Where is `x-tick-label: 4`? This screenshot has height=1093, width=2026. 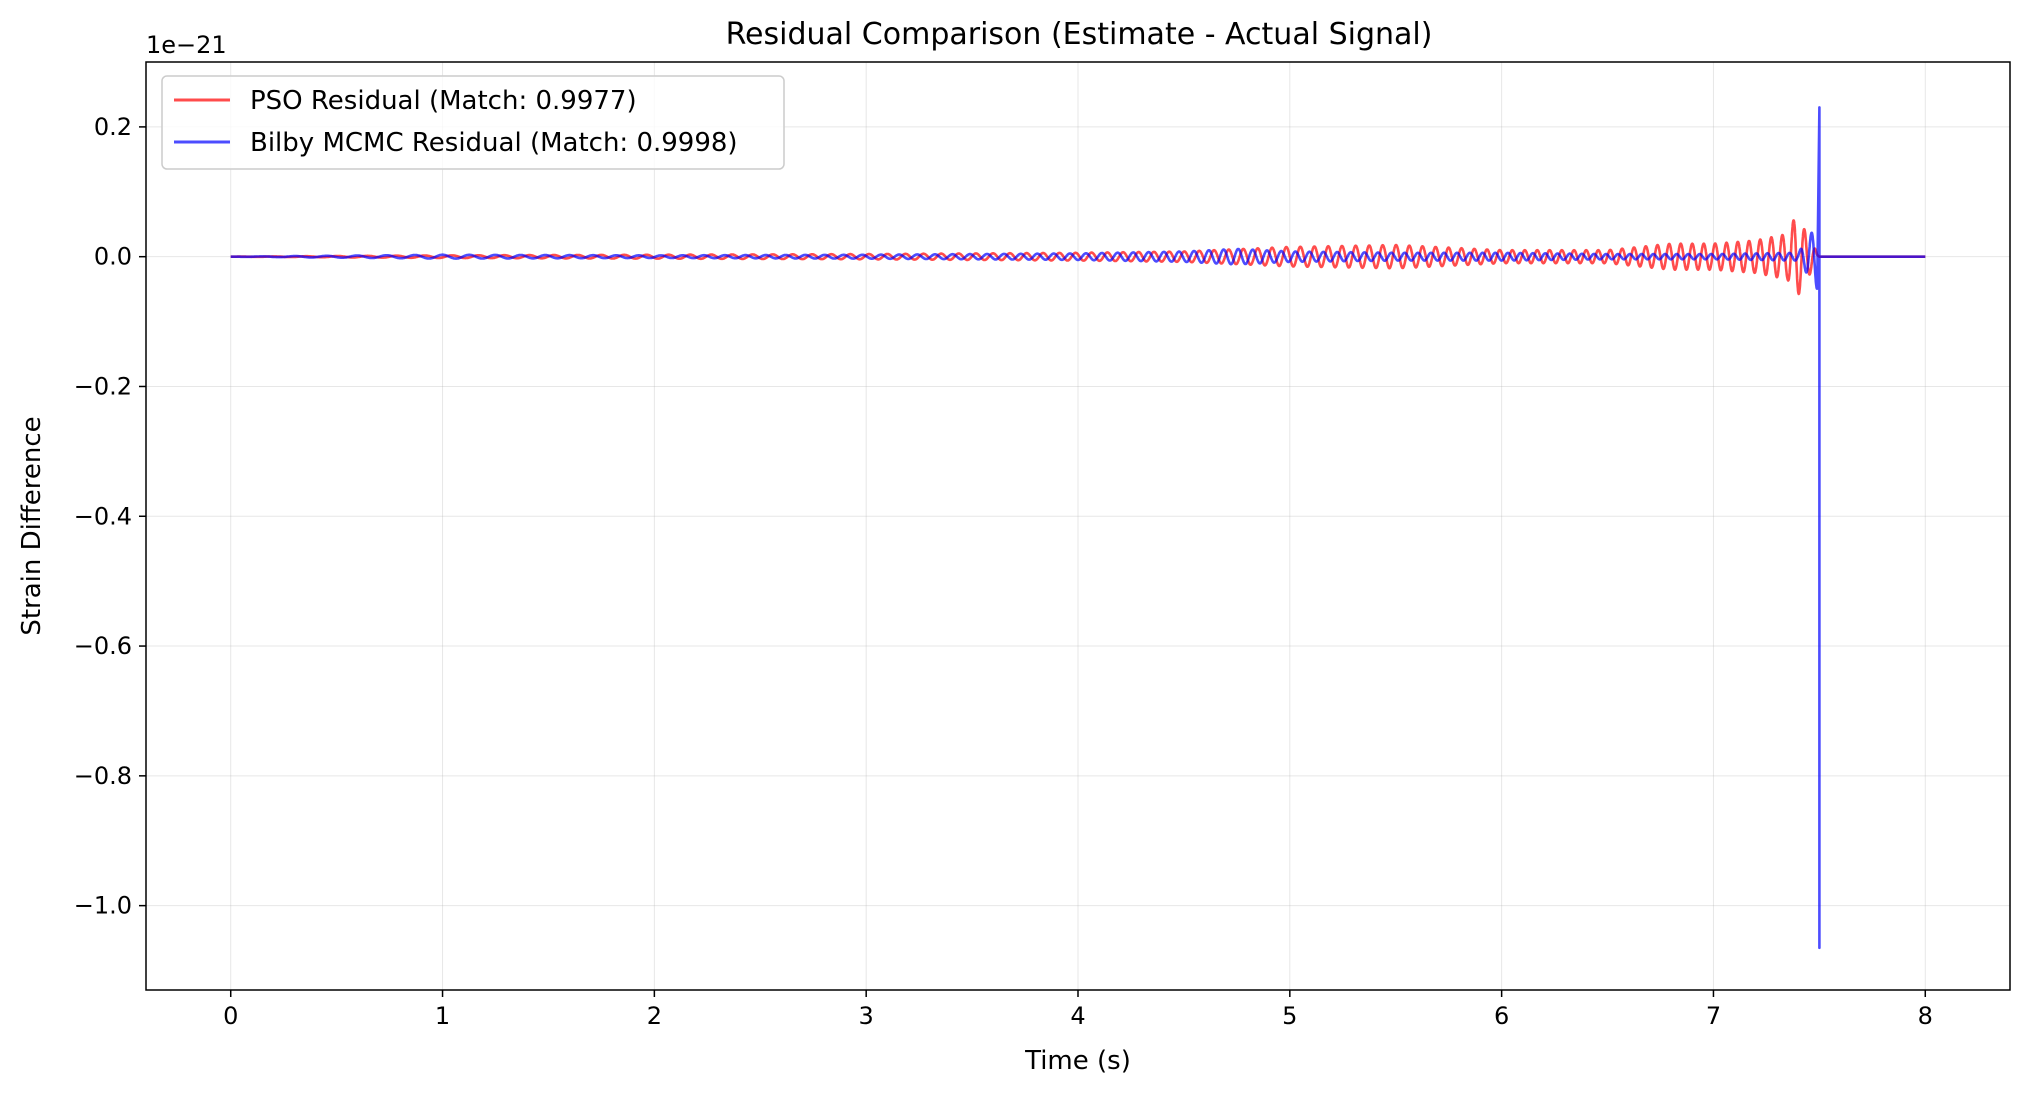
x-tick-label: 4 is located at coordinates (1077, 1016).